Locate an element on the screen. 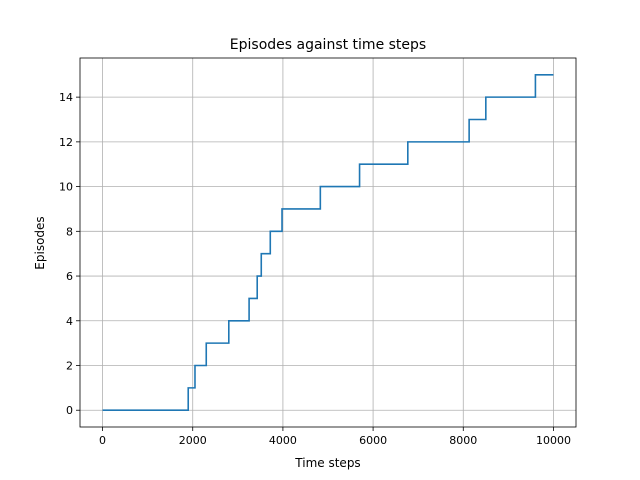  x-tick-label: 8000 is located at coordinates (463, 440).